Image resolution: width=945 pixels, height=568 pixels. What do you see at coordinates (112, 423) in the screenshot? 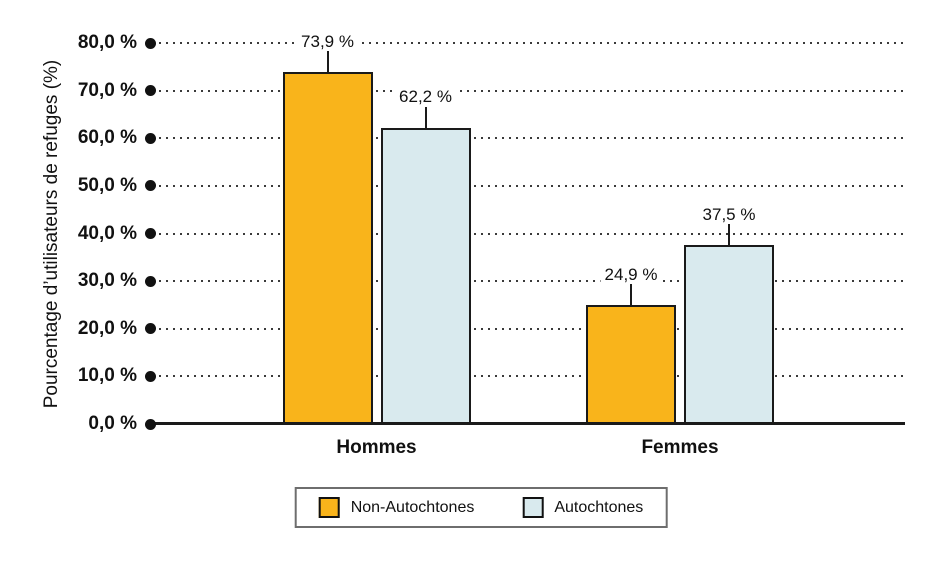
I see `y-tick-label: 0,0 %` at bounding box center [112, 423].